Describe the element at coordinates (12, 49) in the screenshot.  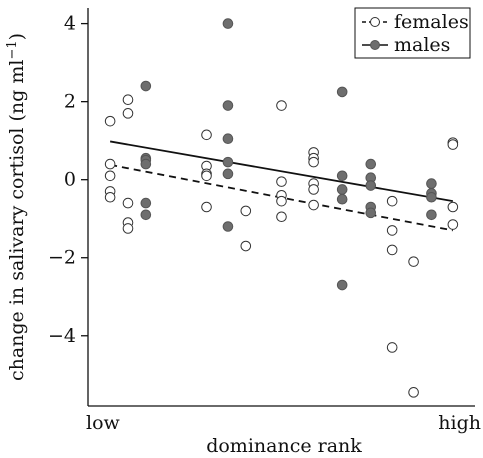
I see `y-axis-title-superscript: −1` at that location.